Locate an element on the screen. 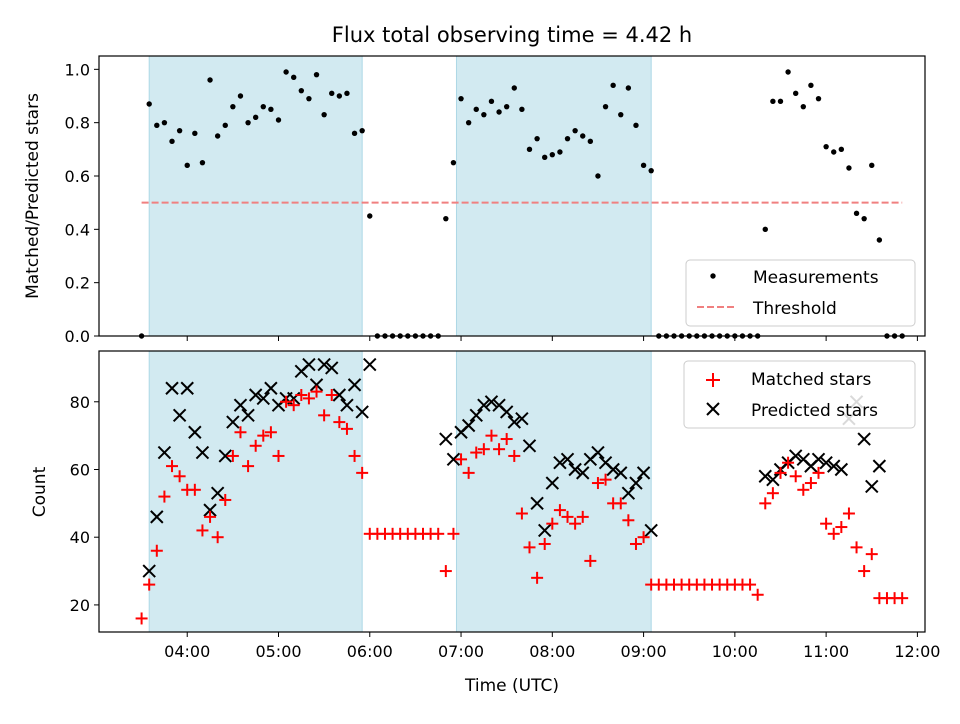 The image size is (960, 724). top-legend-box is located at coordinates (800, 293).